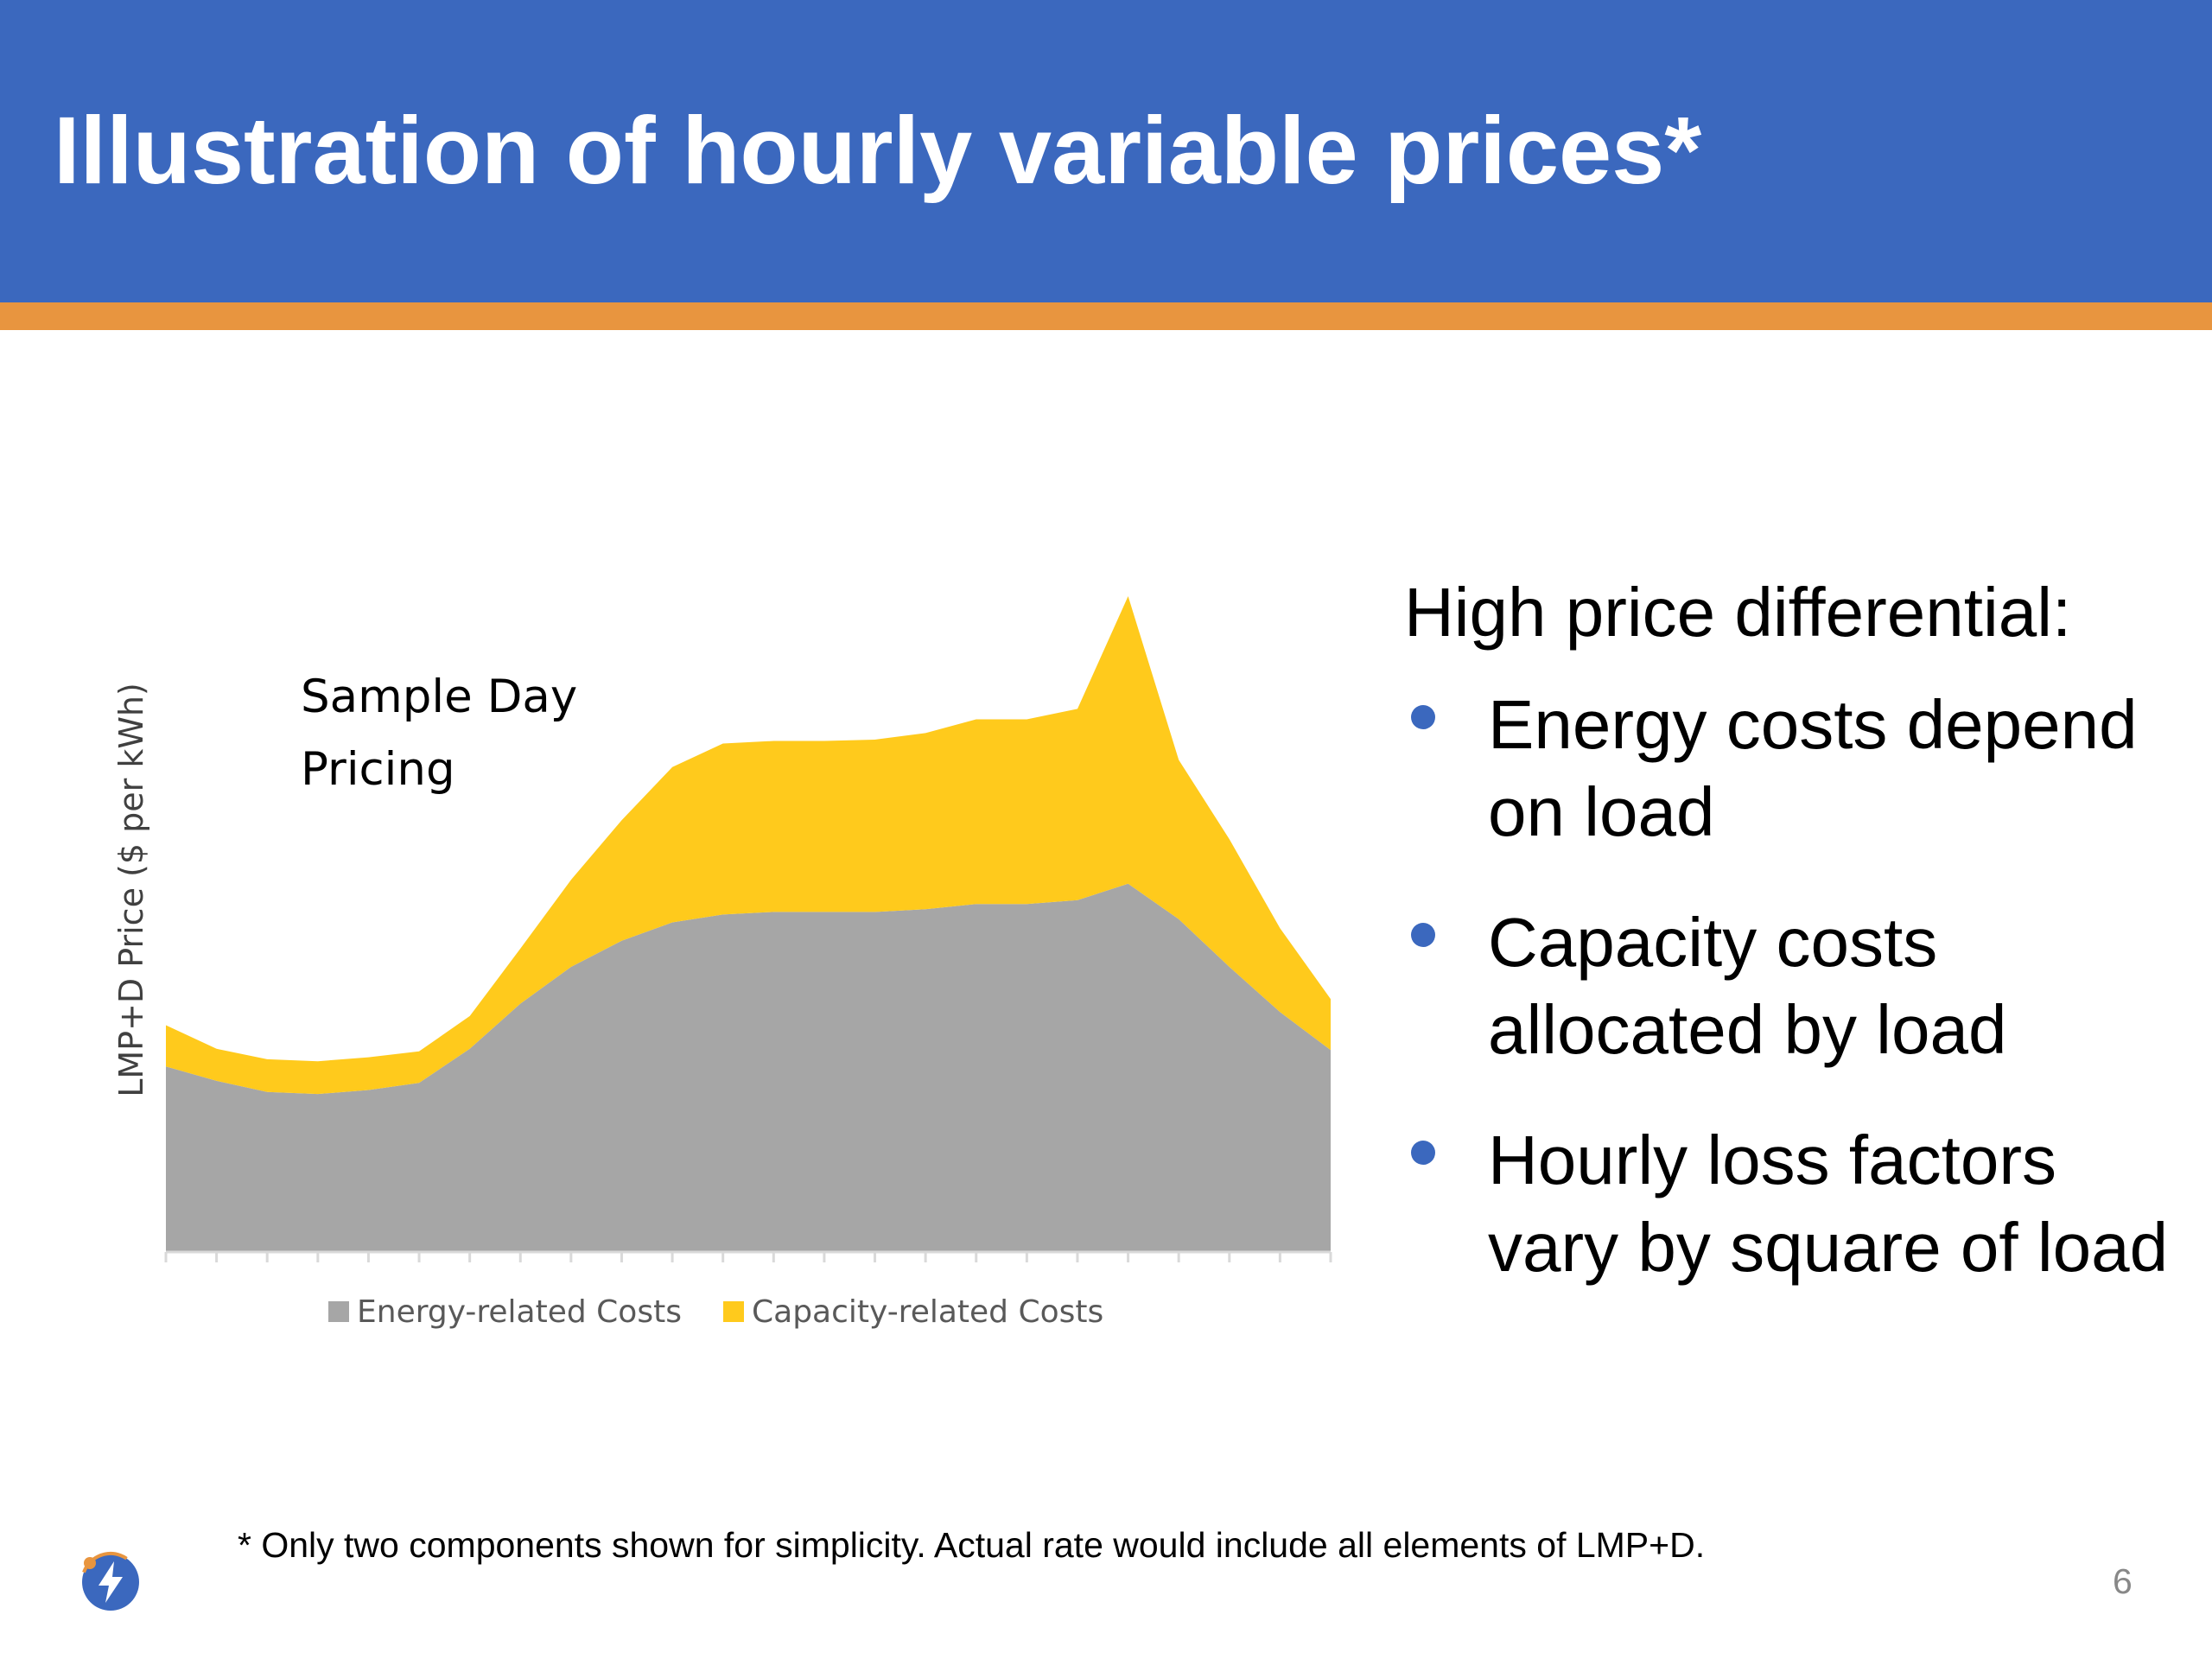 The width and height of the screenshot is (2212, 1659). I want to click on y-axis-label: LMP+D Price ($ per kWh), so click(131, 890).